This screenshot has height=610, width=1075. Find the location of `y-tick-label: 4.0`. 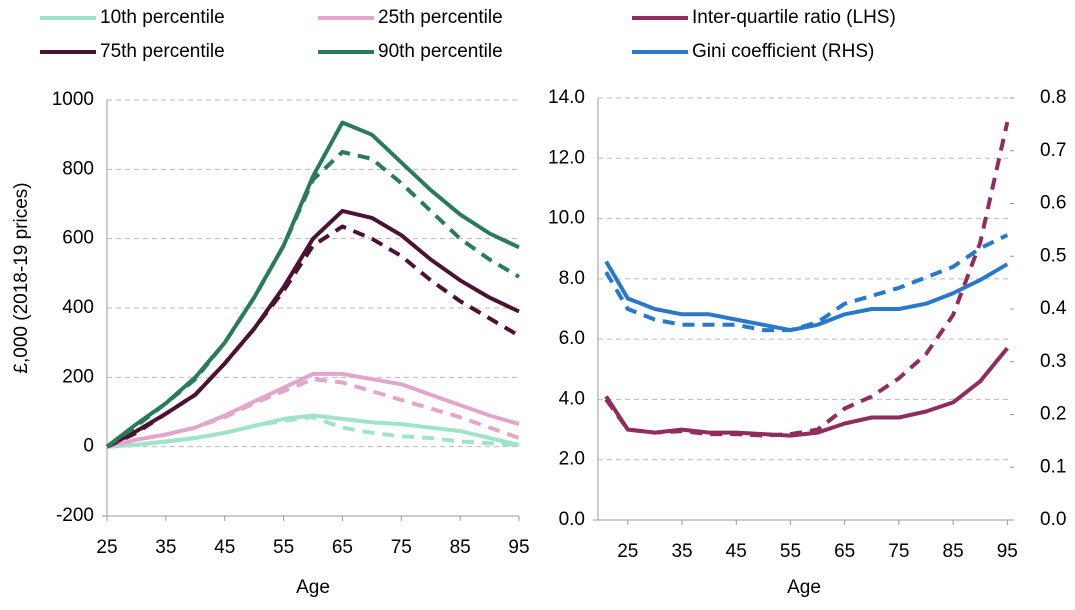

y-tick-label: 4.0 is located at coordinates (572, 398).